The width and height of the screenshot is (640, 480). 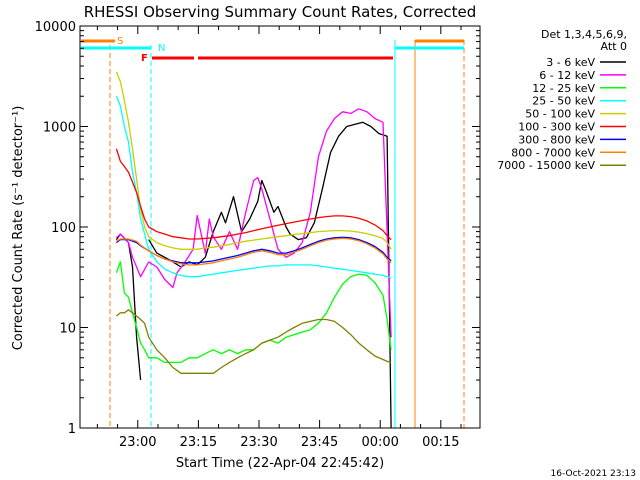 I want to click on legend-label: 12 - 25 keV, so click(x=563, y=88).